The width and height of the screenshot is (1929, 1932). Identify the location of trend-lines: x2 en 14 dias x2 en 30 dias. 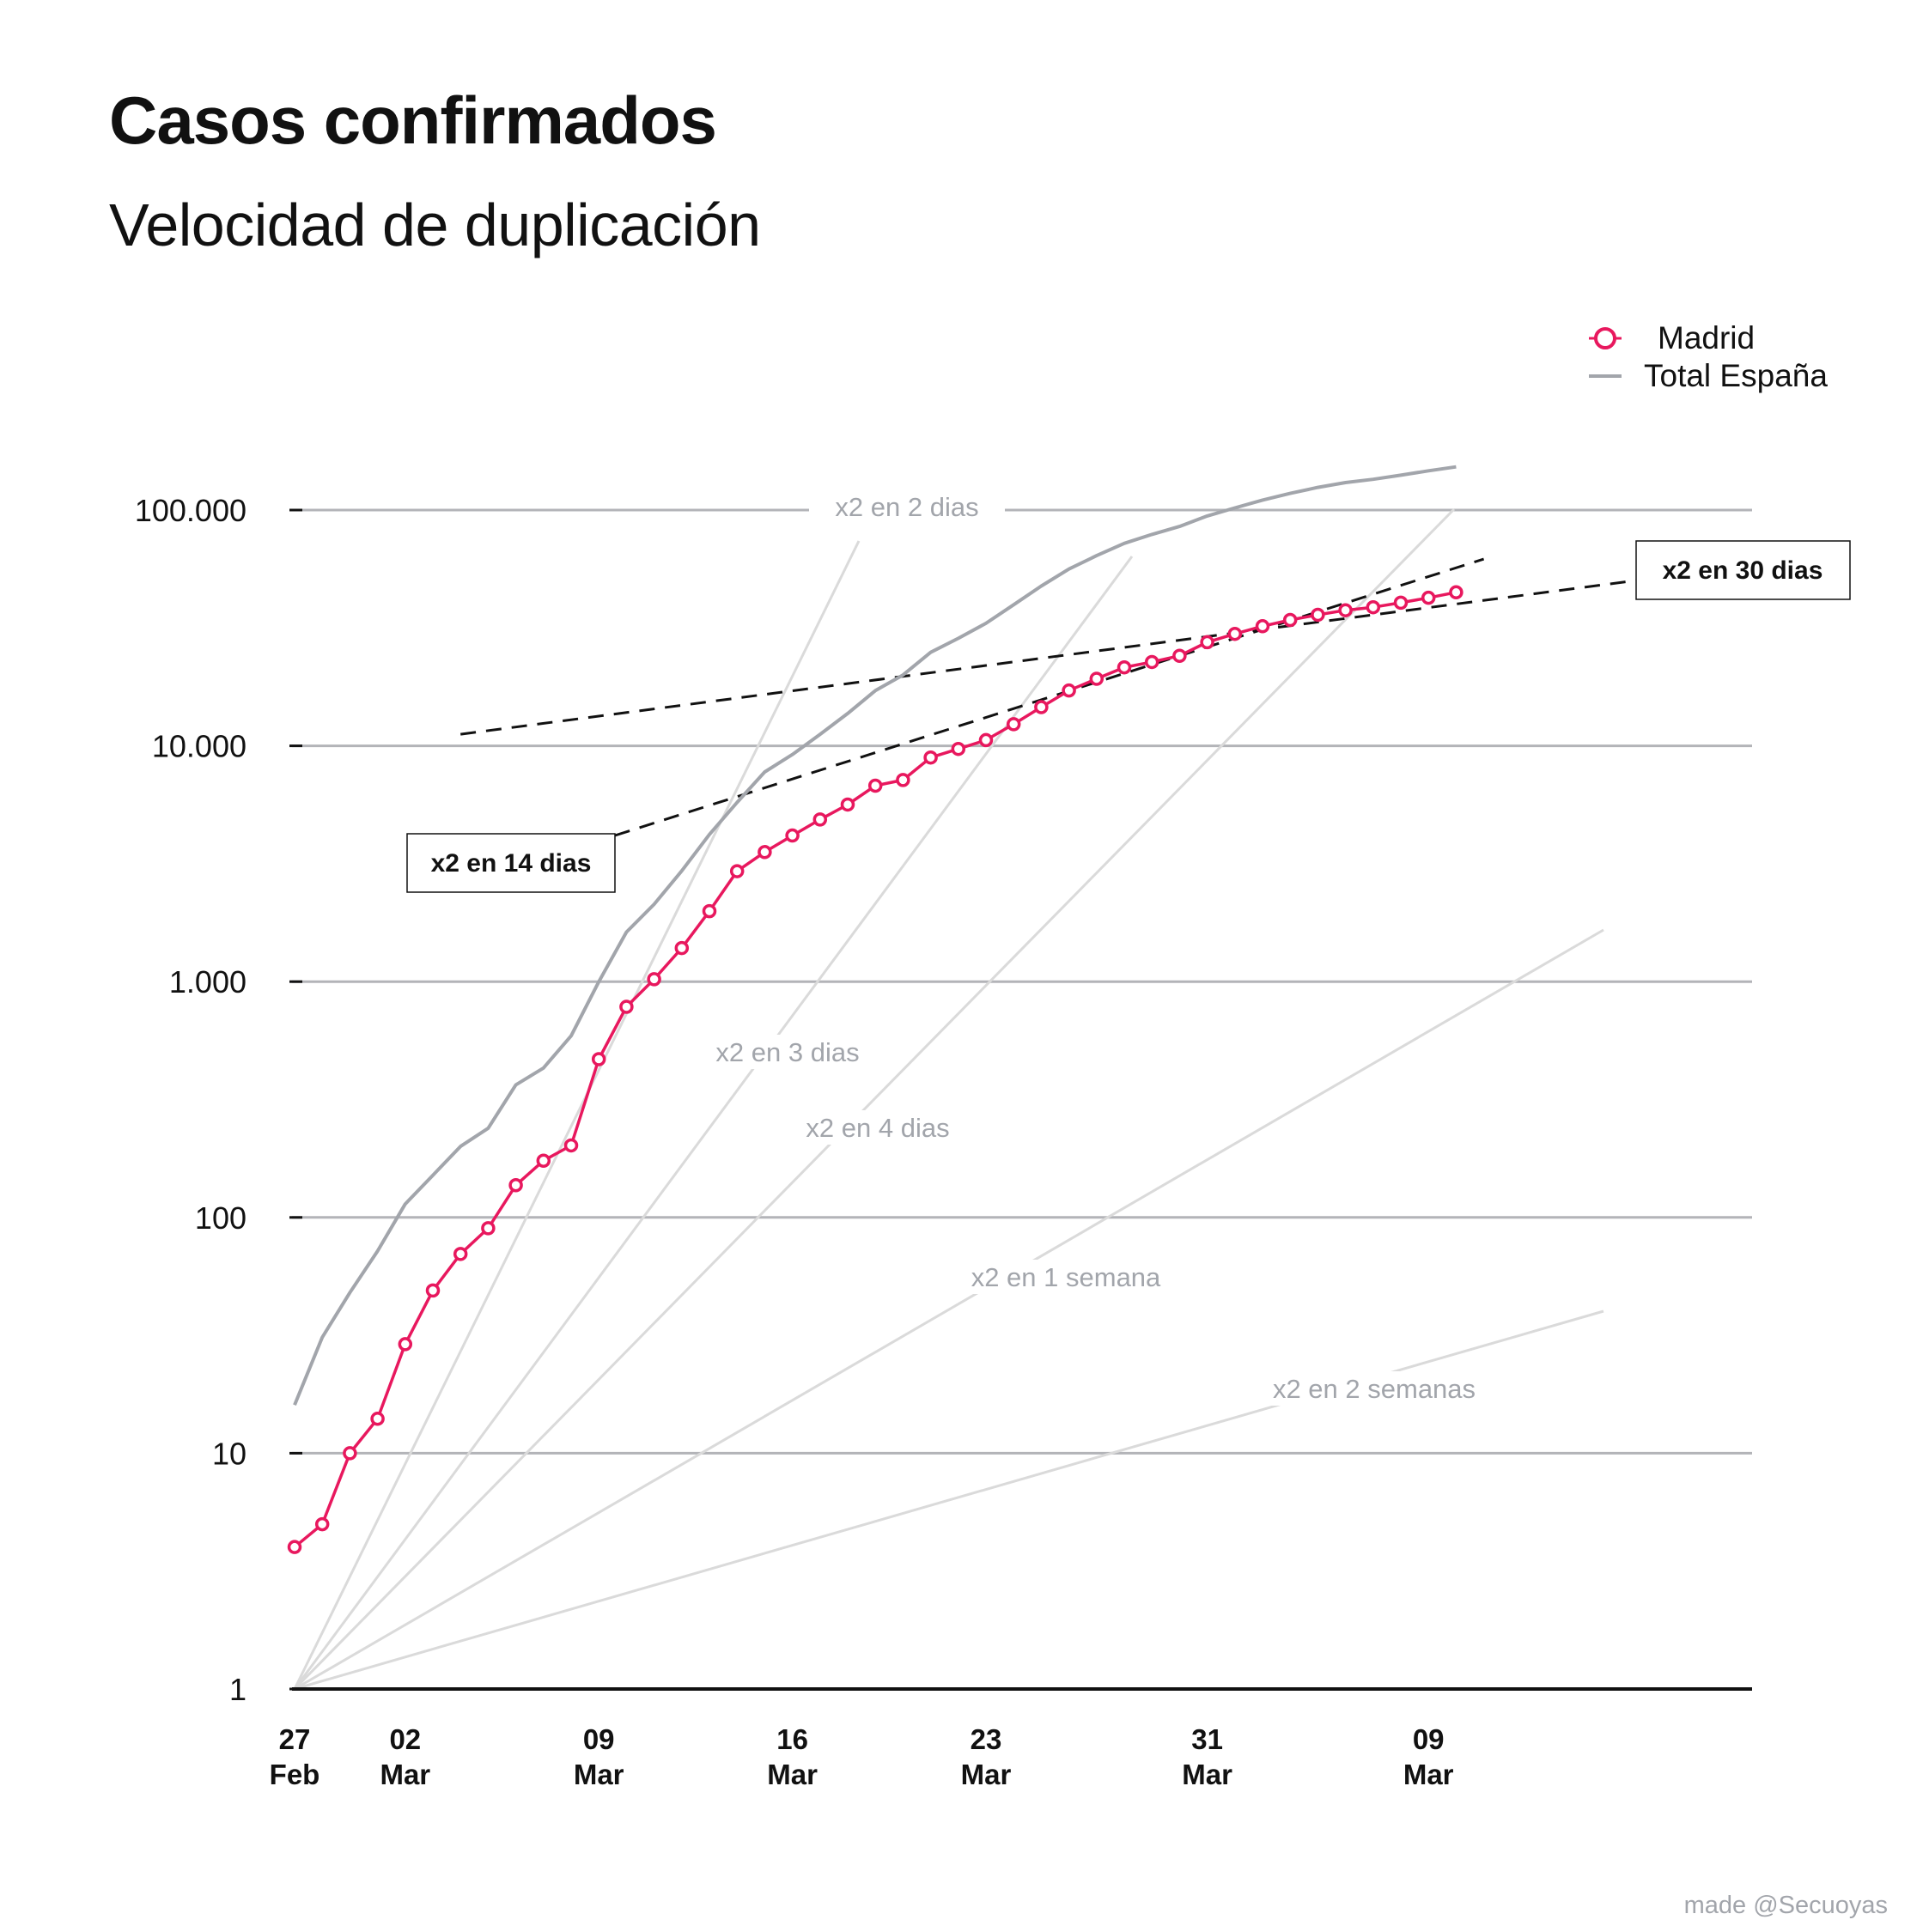
(1128, 716).